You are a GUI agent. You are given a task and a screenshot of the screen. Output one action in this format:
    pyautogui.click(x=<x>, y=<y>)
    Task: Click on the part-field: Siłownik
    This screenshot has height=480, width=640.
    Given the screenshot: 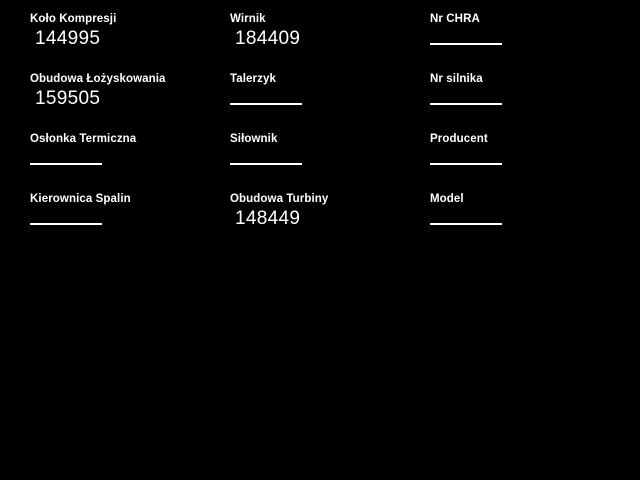 What is the action you would take?
    pyautogui.click(x=330, y=162)
    